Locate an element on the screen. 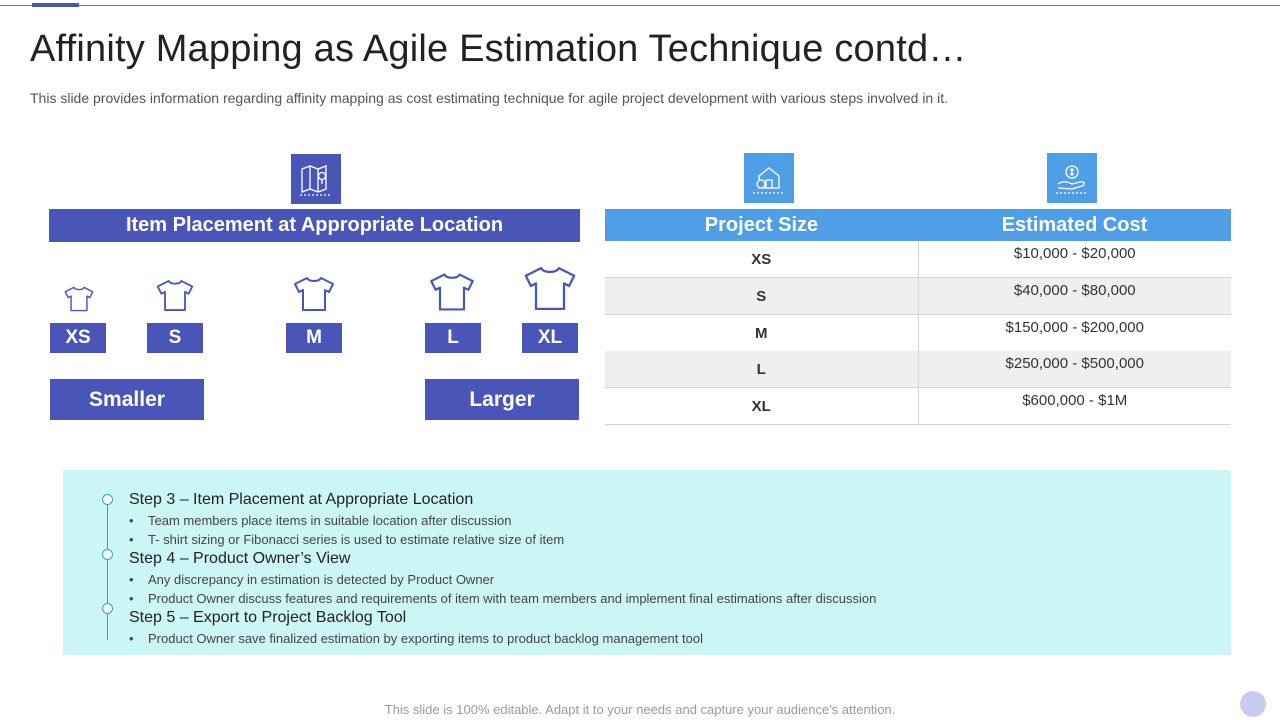  size-xl: XL is located at coordinates (550, 338).